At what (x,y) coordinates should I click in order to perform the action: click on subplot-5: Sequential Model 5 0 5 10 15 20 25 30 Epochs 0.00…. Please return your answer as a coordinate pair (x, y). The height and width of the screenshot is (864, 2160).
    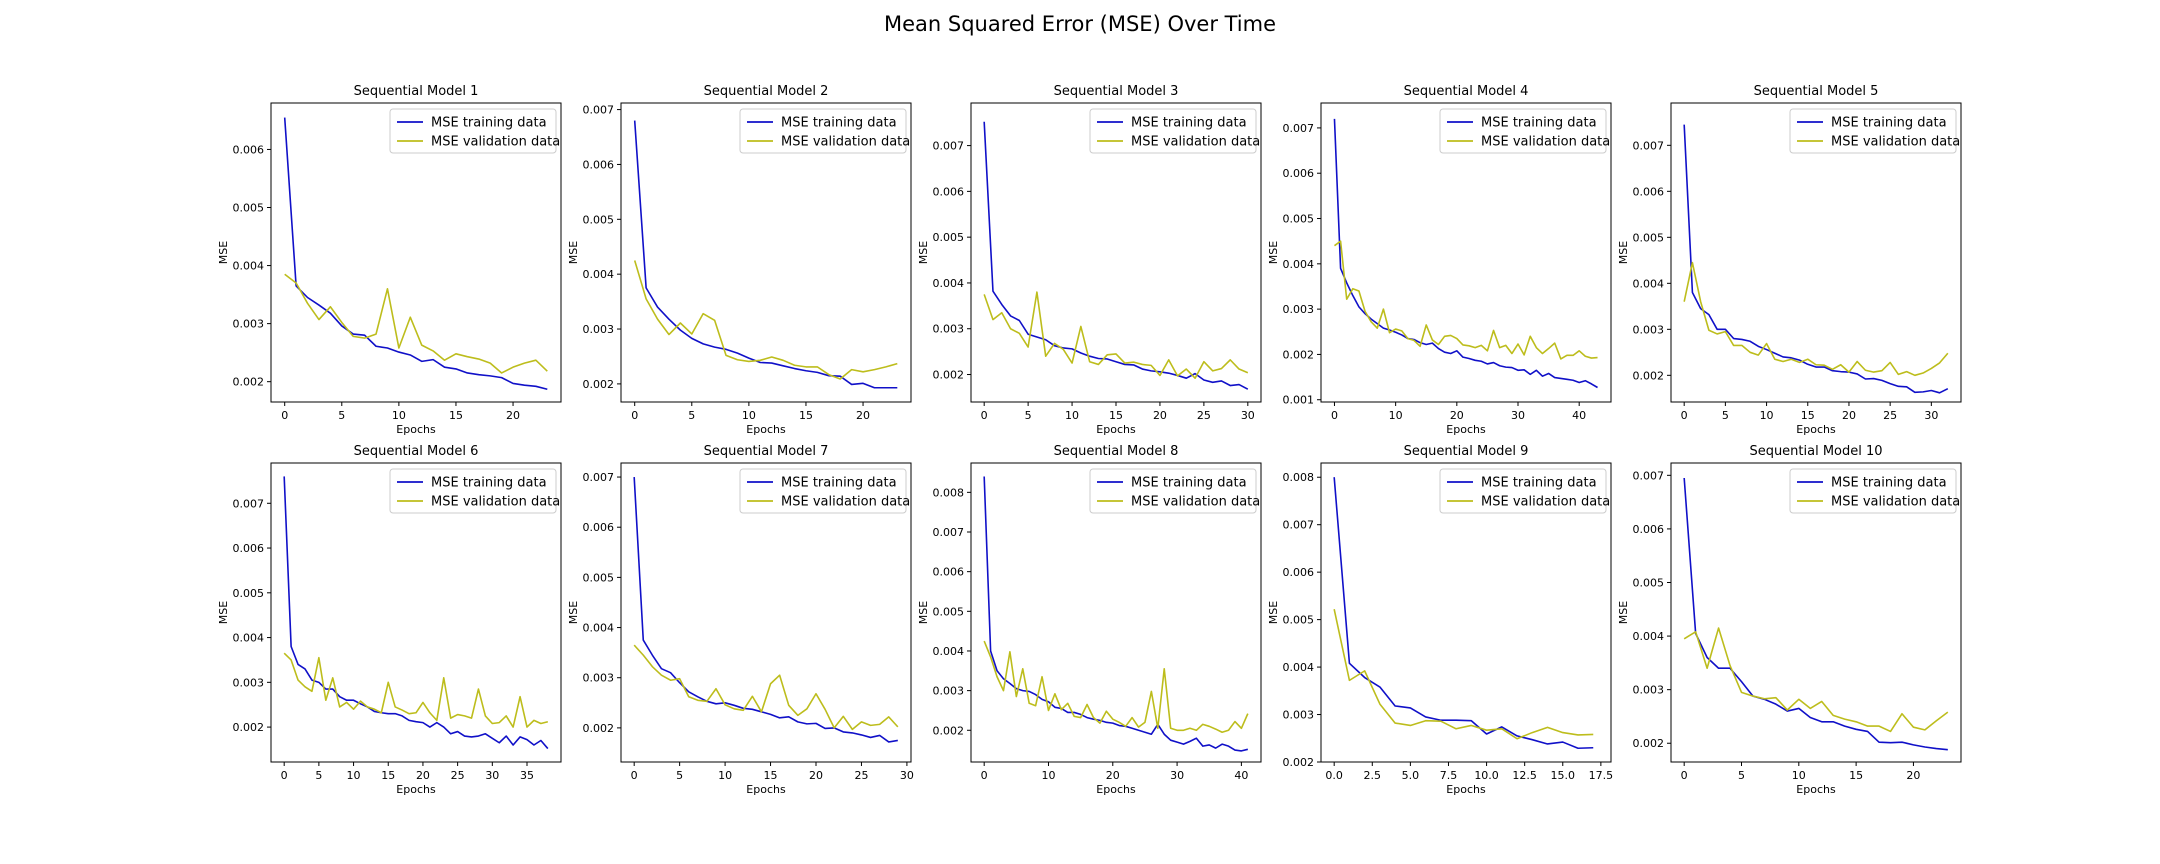
    Looking at the image, I should click on (1789, 260).